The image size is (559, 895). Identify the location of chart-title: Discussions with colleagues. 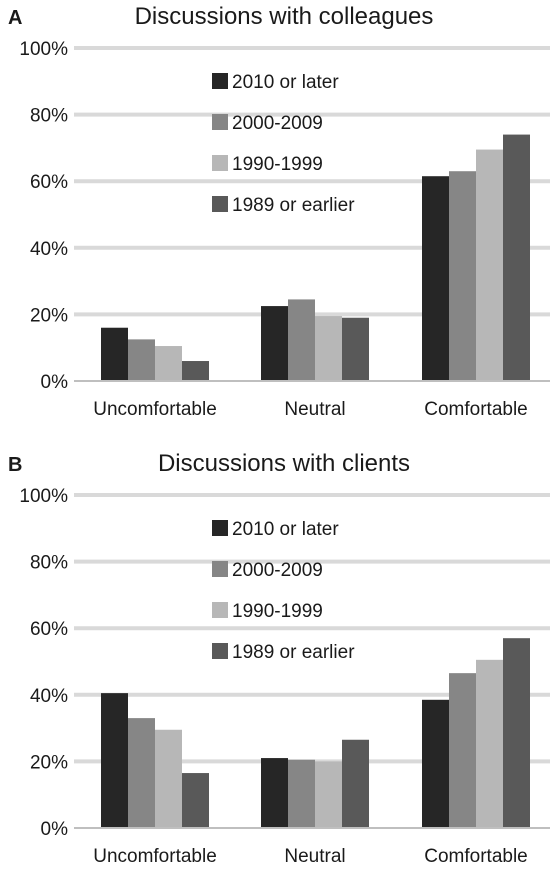
(284, 16).